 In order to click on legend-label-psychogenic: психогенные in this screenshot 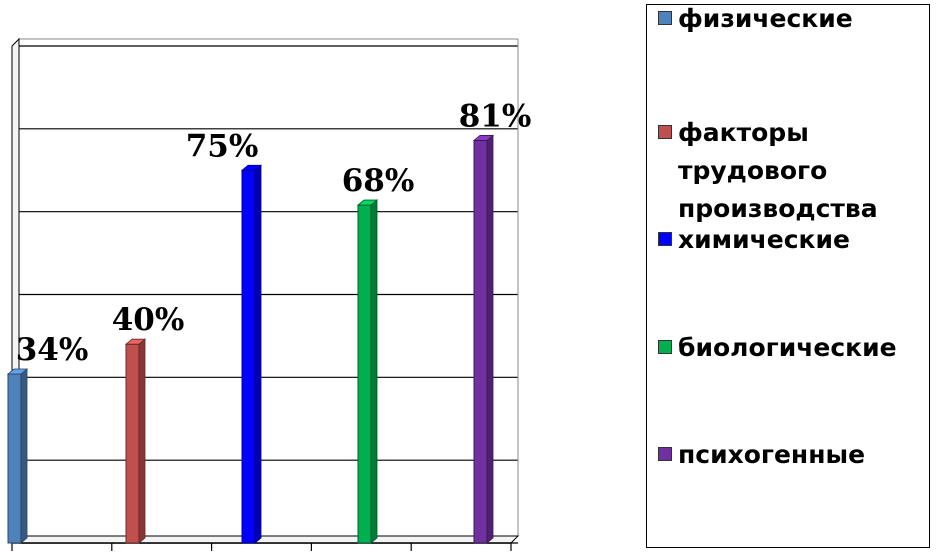, I will do `click(772, 454)`.